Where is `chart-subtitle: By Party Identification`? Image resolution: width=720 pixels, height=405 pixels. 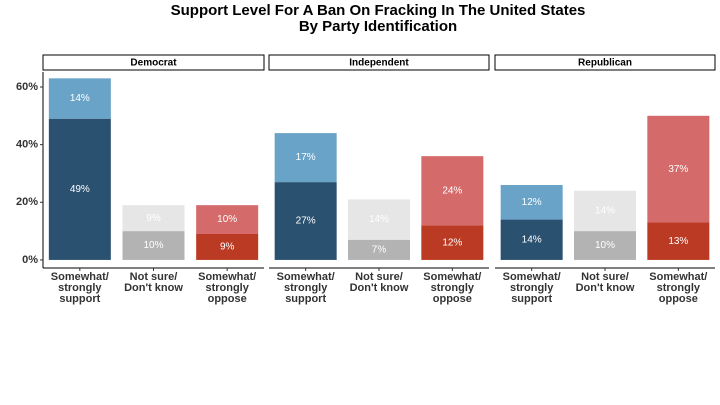
chart-subtitle: By Party Identification is located at coordinates (378, 26).